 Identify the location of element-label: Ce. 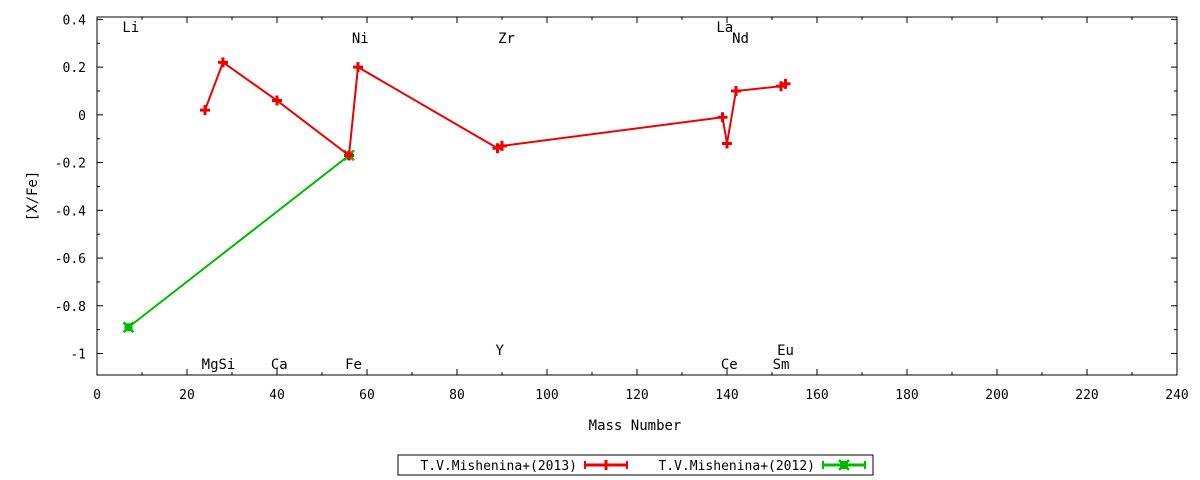
(729, 365).